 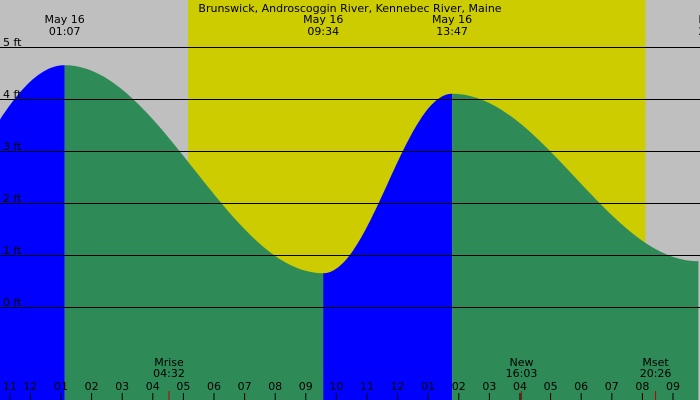 I want to click on extreme-time-label: 01:07, so click(x=65, y=31).